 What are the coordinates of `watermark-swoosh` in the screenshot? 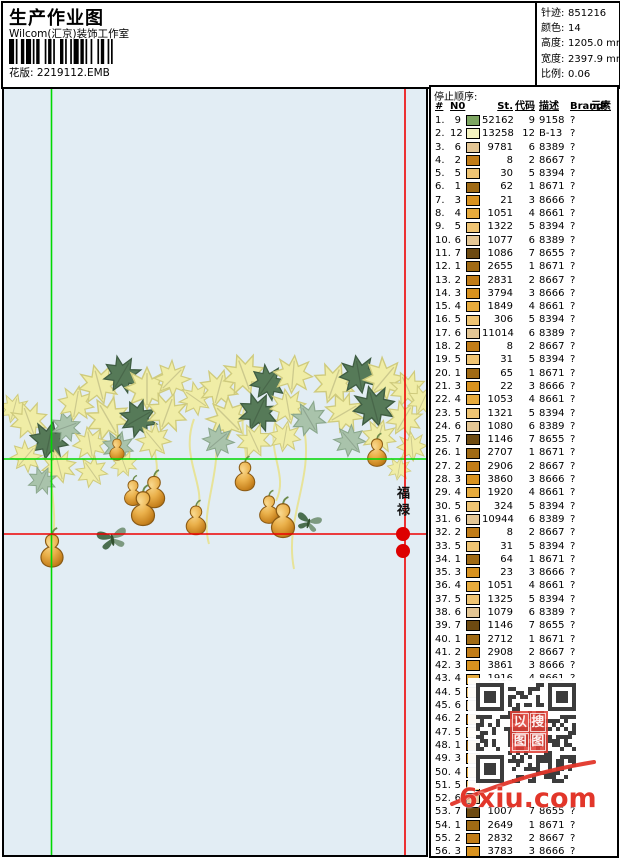 It's located at (523, 783).